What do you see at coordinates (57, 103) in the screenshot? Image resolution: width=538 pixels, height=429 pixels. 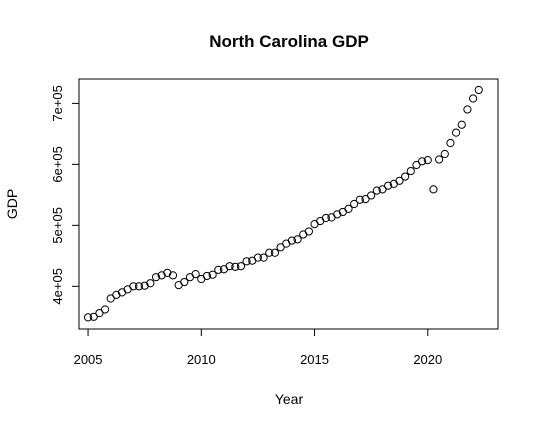 I see `y-tick-label: 7e+05` at bounding box center [57, 103].